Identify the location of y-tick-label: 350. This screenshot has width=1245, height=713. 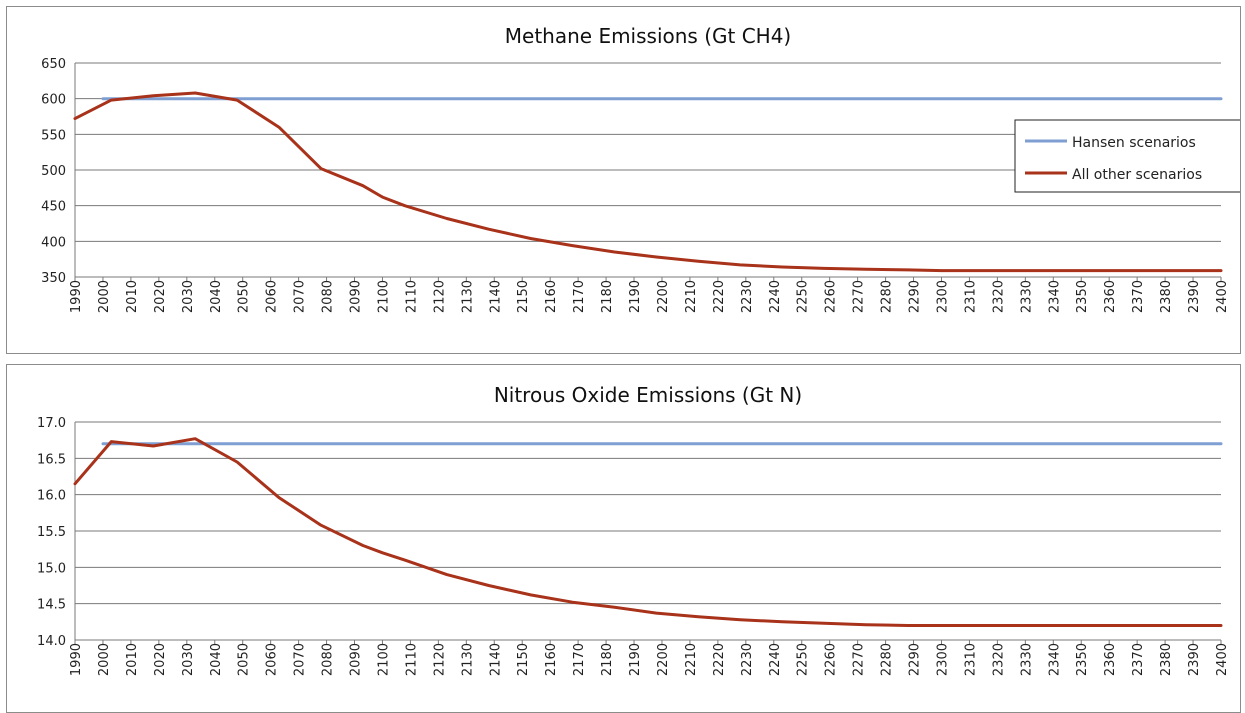
(53, 278).